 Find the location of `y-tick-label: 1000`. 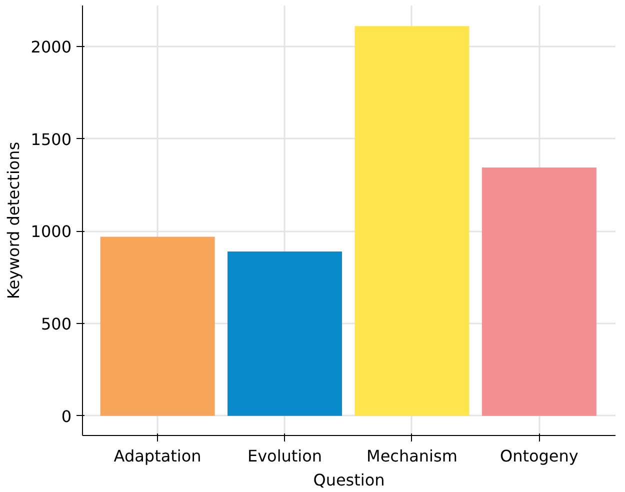

y-tick-label: 1000 is located at coordinates (51, 232).